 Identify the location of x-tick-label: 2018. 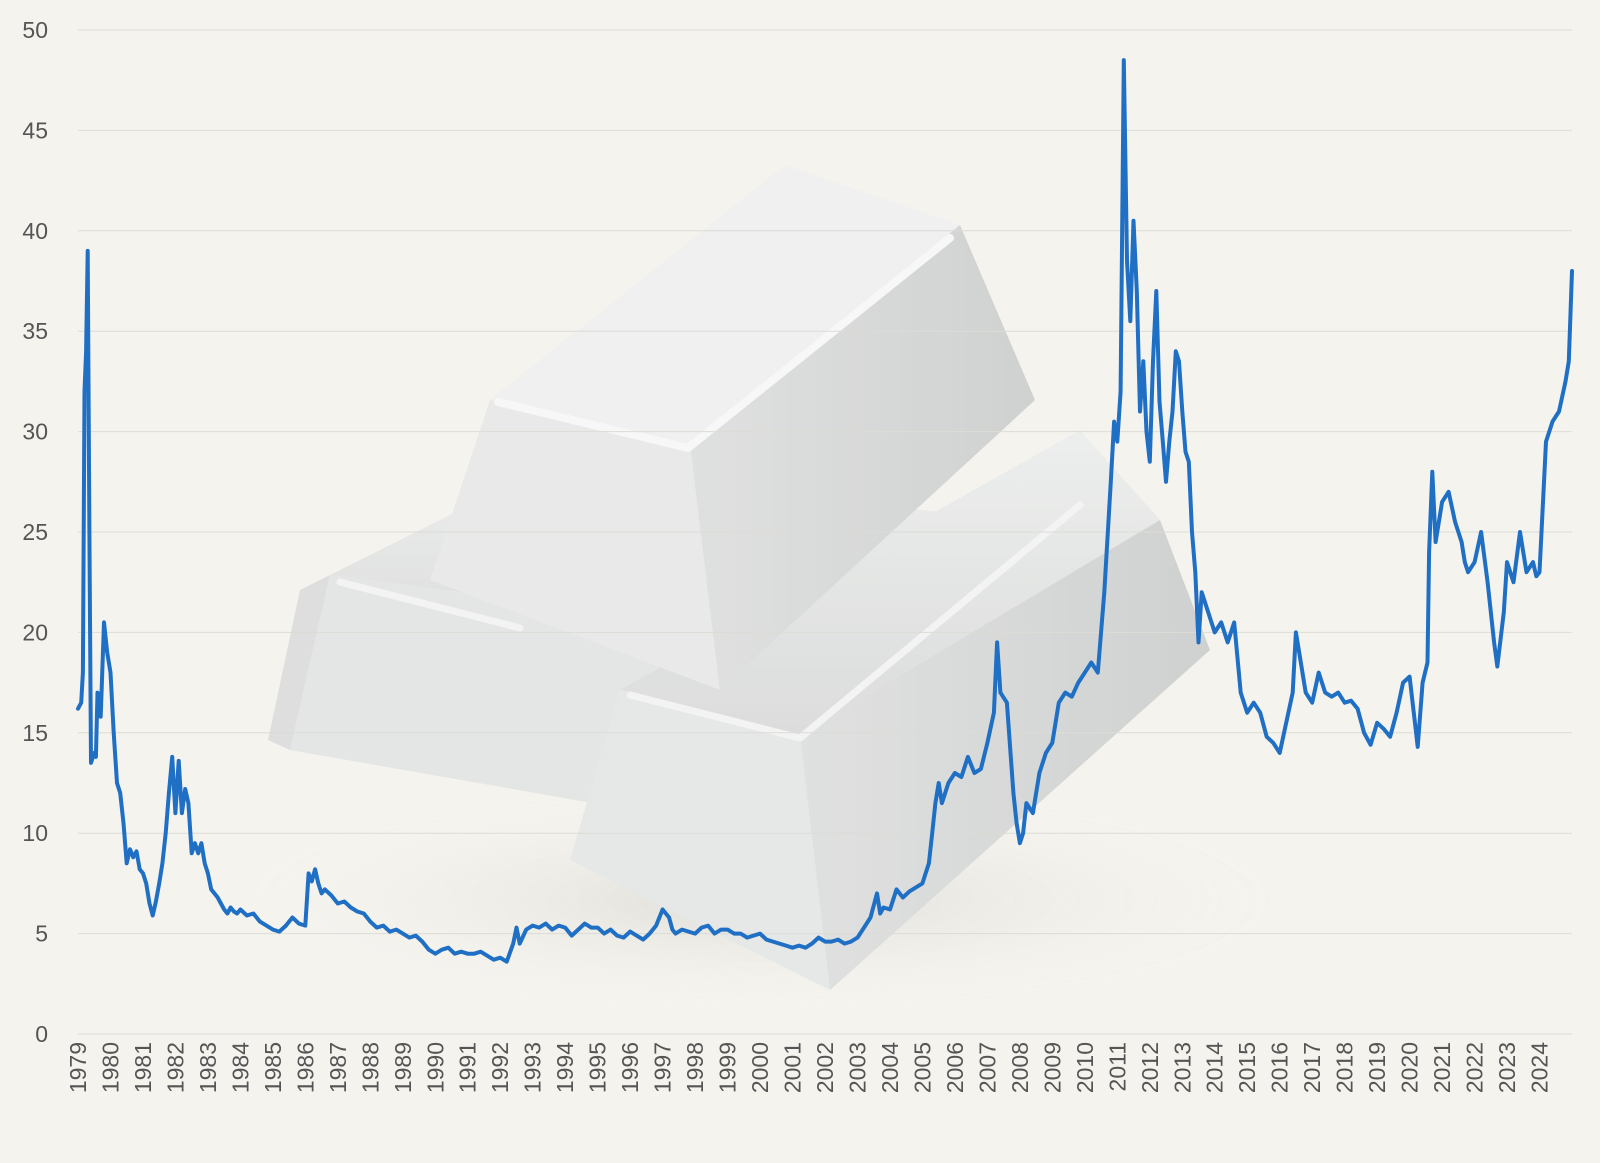
(1345, 1067).